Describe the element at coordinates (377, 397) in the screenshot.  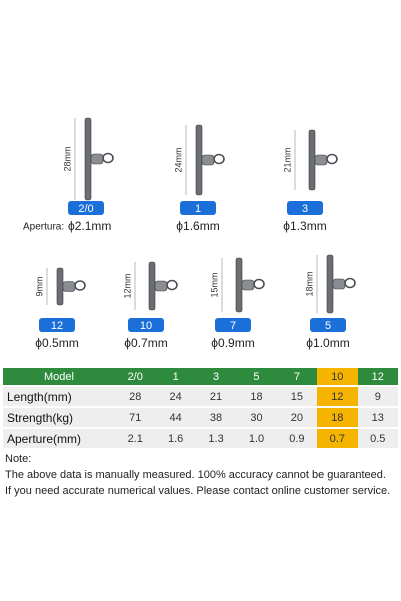
I see `cell: 9` at that location.